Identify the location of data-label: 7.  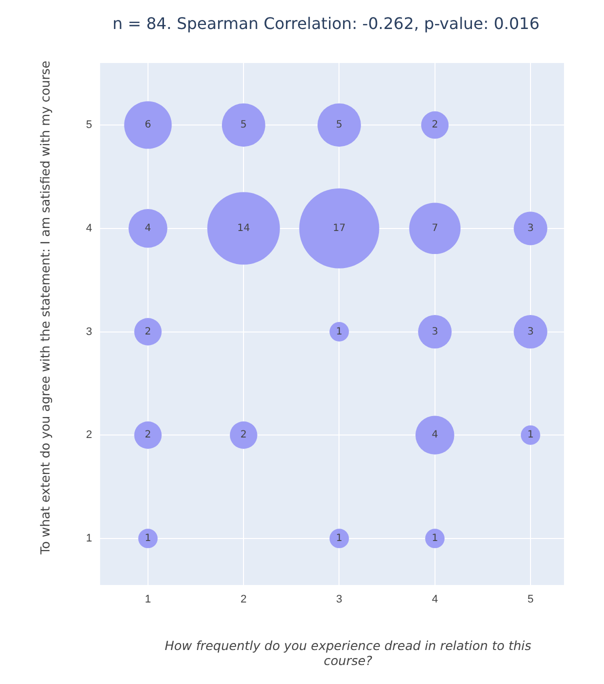
(435, 228).